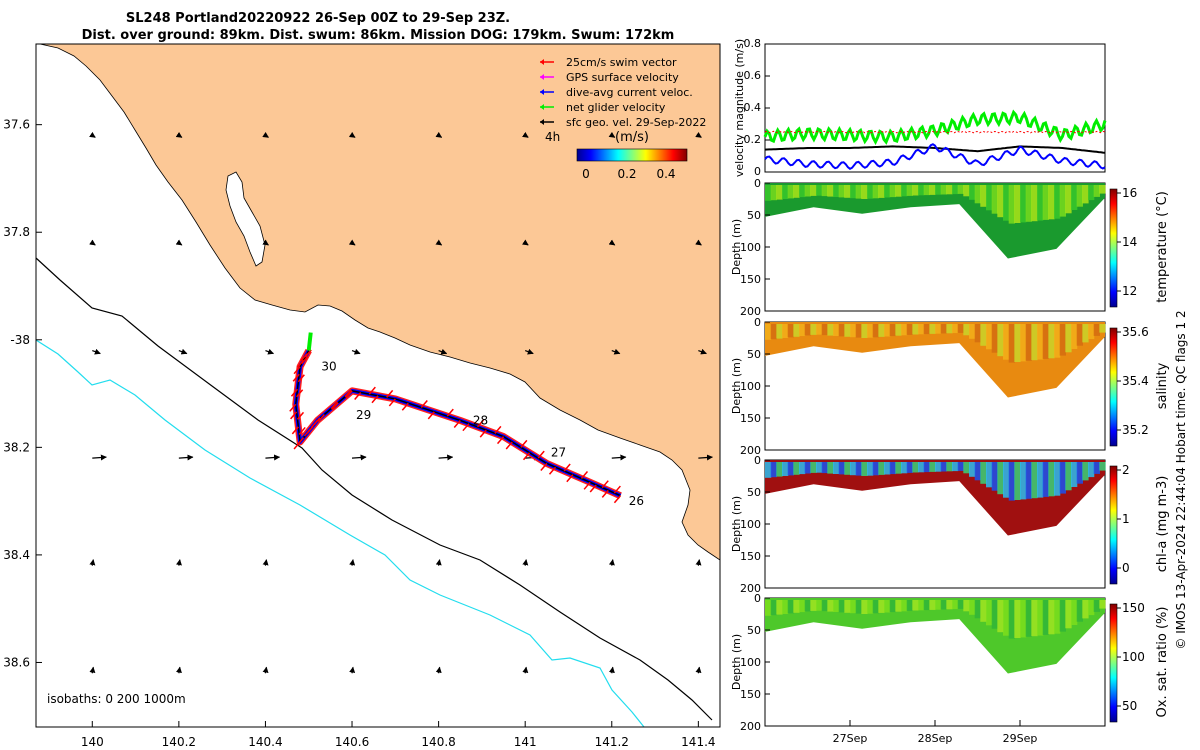  I want to click on cbar-tick-label: 14, so click(1129, 242).